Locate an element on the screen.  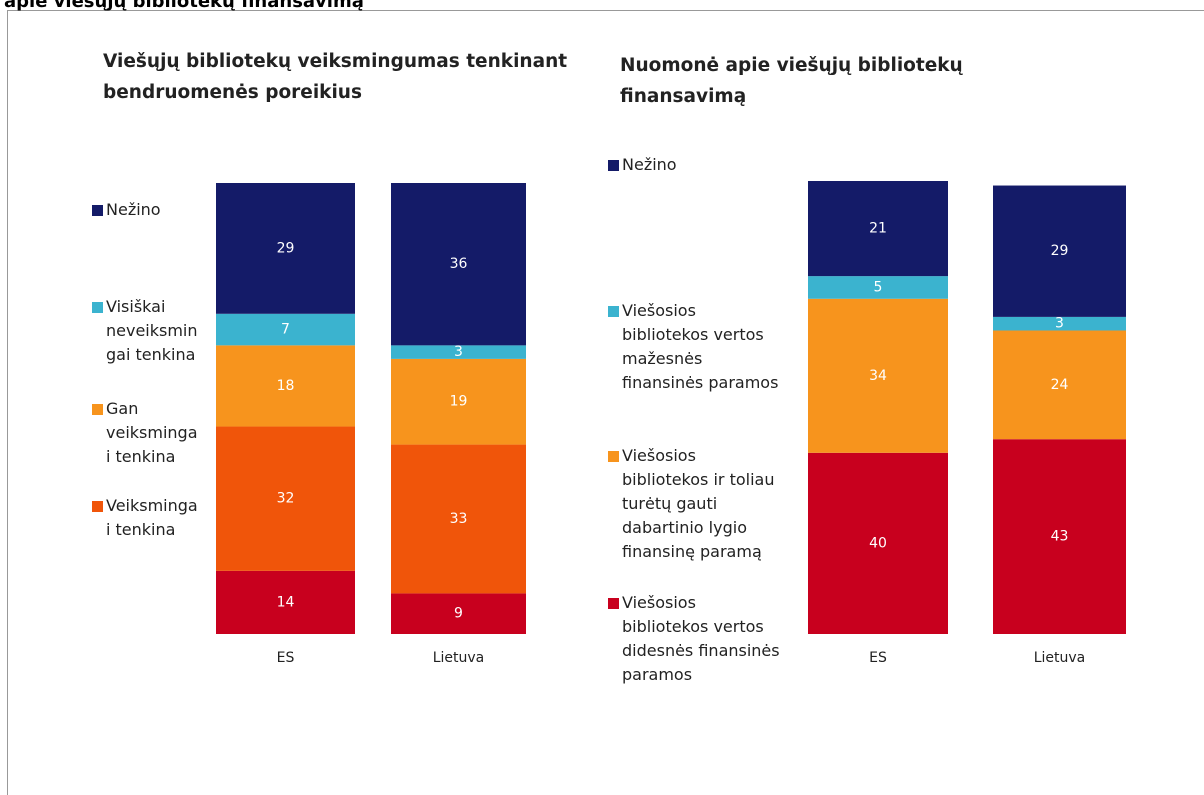
data-label: 21 is located at coordinates (878, 229).